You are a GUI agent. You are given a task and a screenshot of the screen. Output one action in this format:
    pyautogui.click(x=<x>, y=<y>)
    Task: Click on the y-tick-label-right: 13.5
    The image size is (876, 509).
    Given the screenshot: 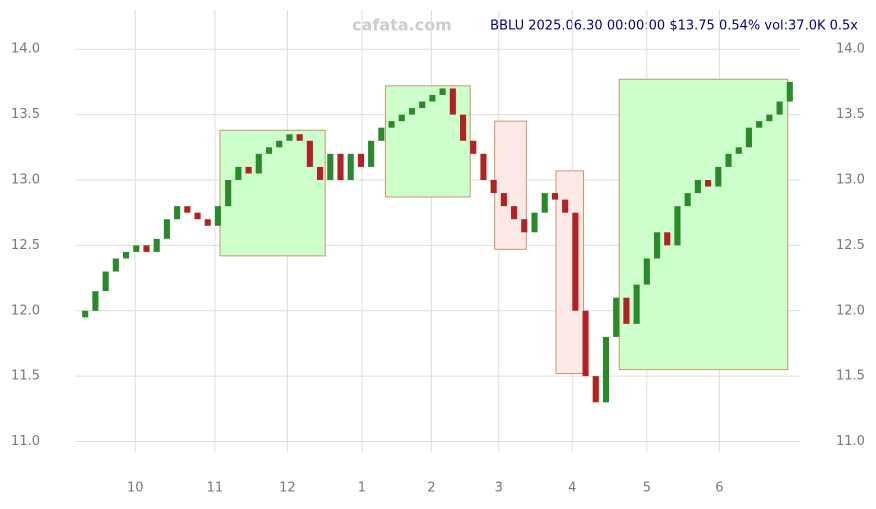 What is the action you would take?
    pyautogui.click(x=850, y=114)
    